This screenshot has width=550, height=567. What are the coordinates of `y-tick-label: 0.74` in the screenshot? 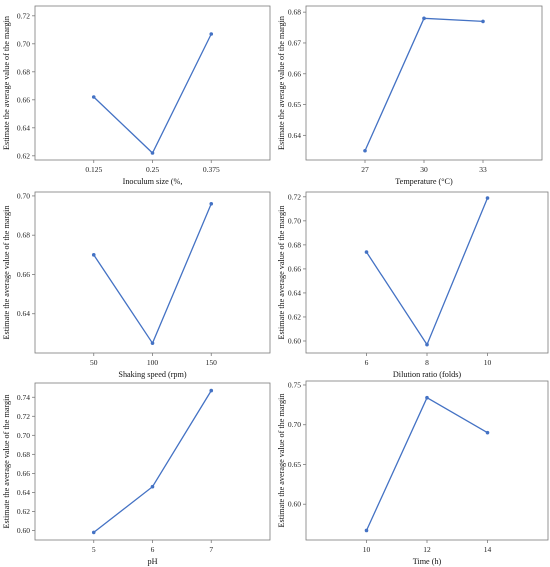 It's located at (23, 397).